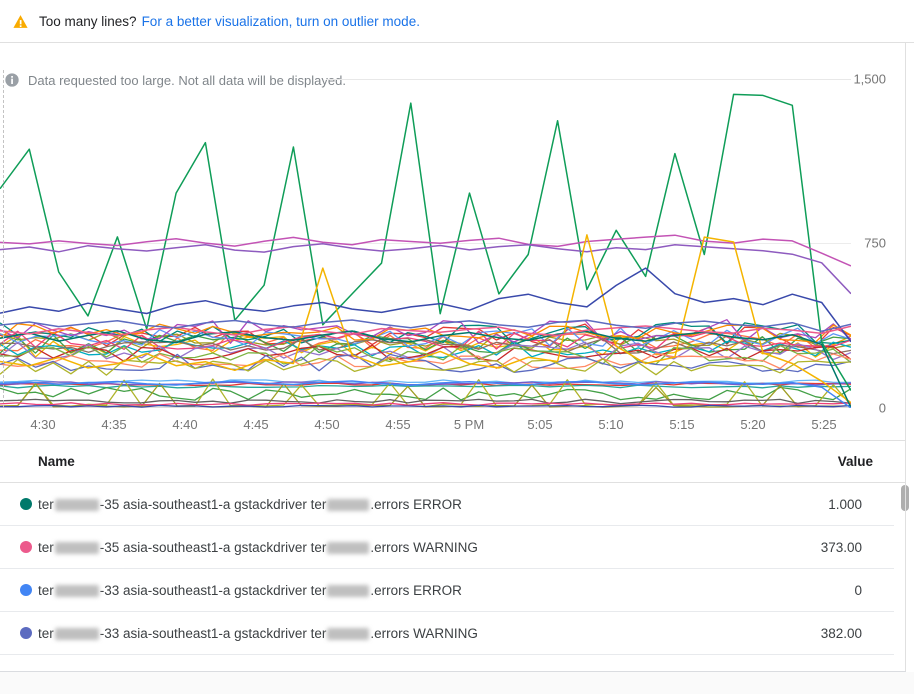 The image size is (914, 694). I want to click on legend-value-header: Value, so click(855, 461).